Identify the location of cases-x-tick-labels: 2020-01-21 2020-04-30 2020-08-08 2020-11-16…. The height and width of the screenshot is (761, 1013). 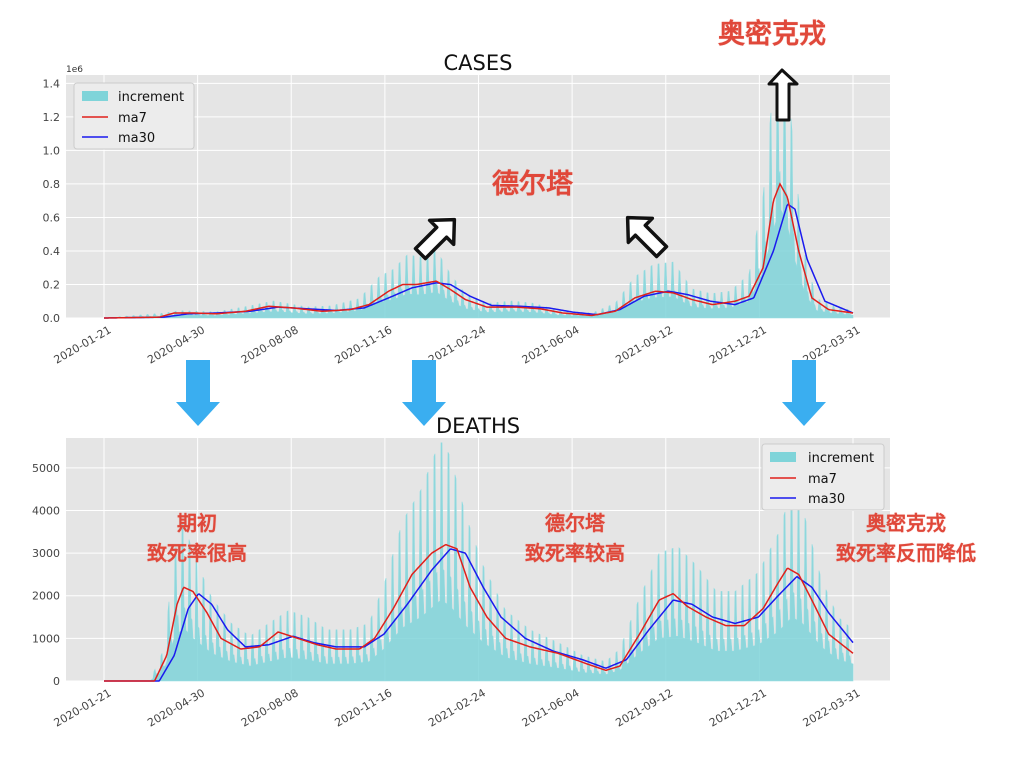
(457, 344).